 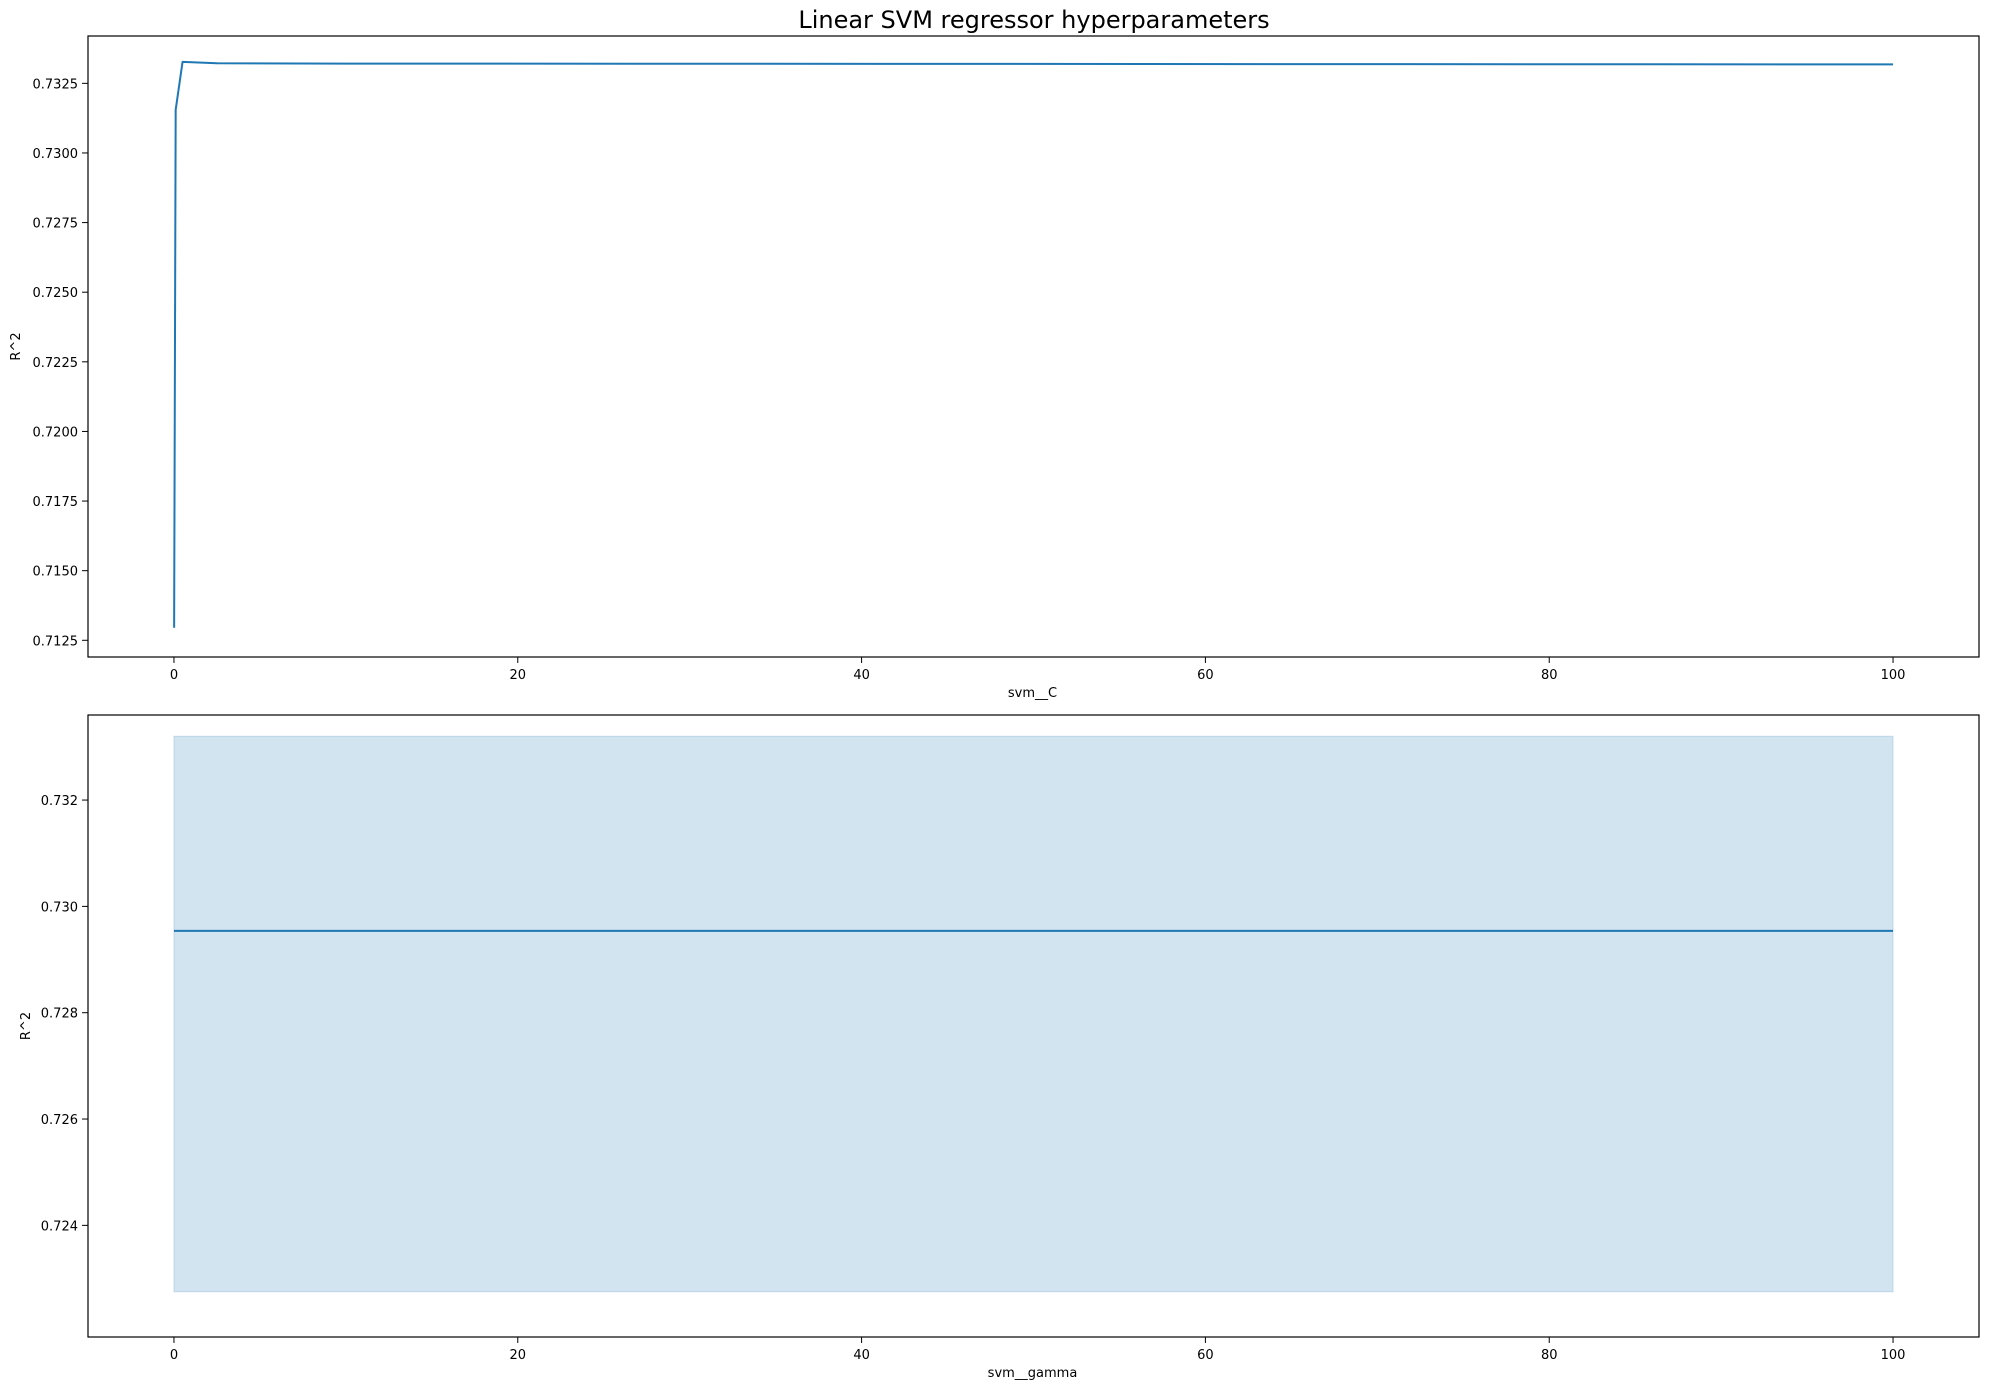 I want to click on chart1-x-axis-label: svm__gamma, so click(x=1033, y=1373).